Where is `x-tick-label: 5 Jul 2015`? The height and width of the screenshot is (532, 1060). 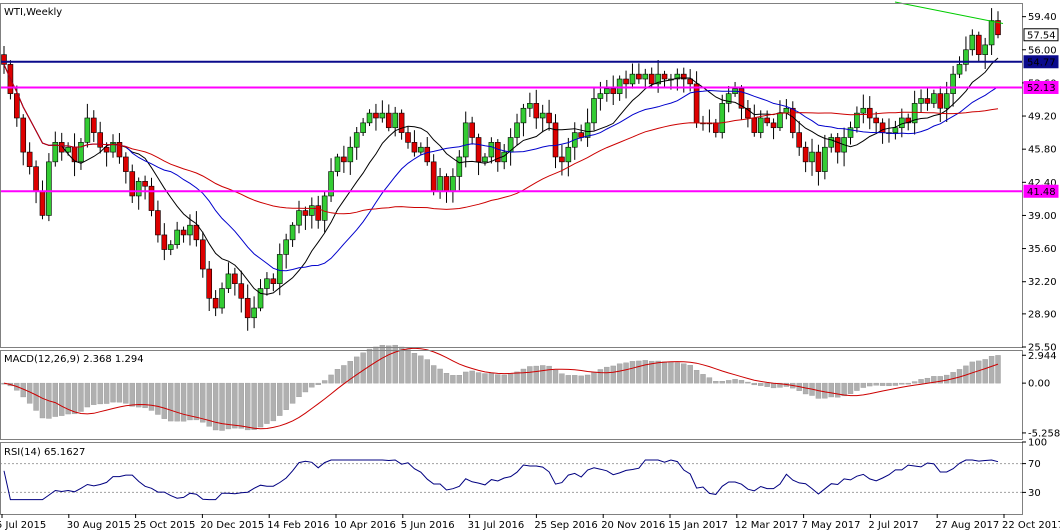 x-tick-label: 5 Jul 2015 is located at coordinates (23, 525).